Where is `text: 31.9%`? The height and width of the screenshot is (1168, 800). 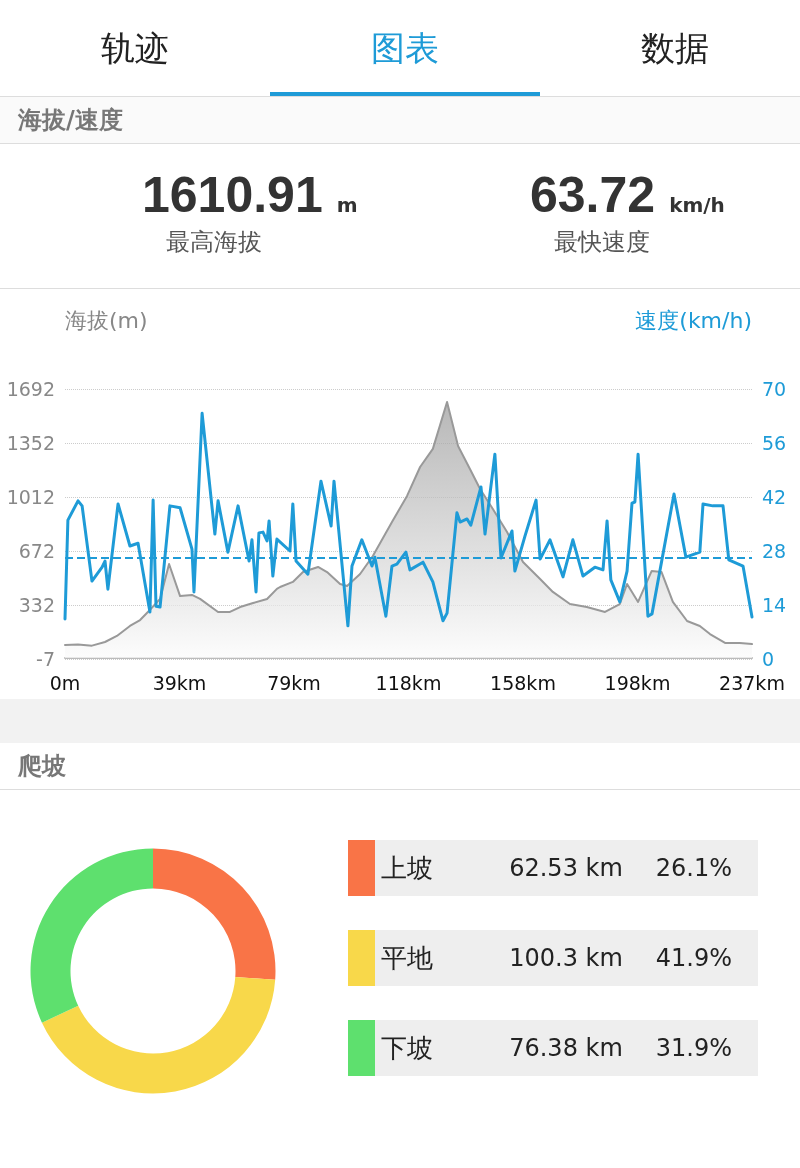 text: 31.9% is located at coordinates (693, 1048).